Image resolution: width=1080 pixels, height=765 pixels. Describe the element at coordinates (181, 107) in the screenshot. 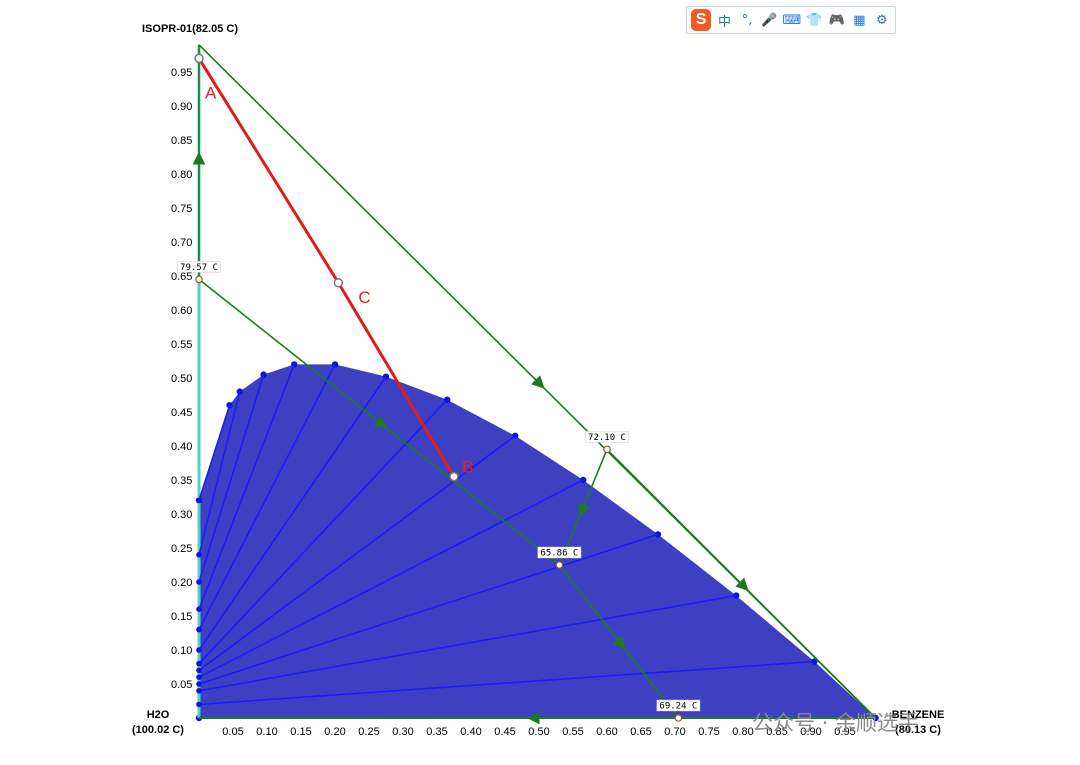

I see `left-tick-label: 0.90` at that location.